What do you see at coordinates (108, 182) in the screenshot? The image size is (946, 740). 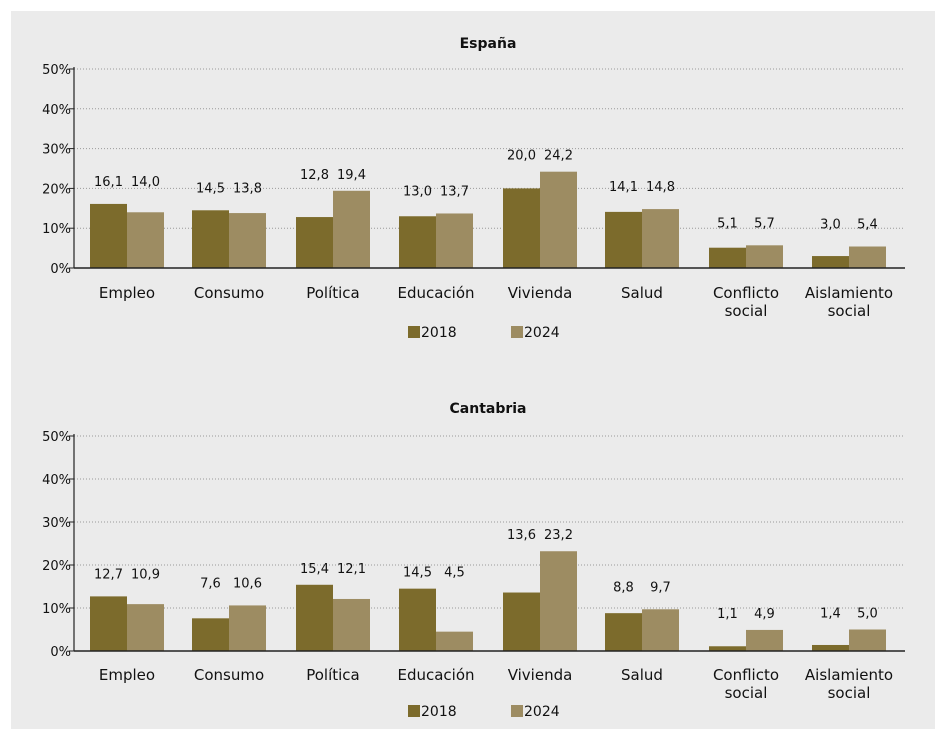 I see `data-label: 16,1` at bounding box center [108, 182].